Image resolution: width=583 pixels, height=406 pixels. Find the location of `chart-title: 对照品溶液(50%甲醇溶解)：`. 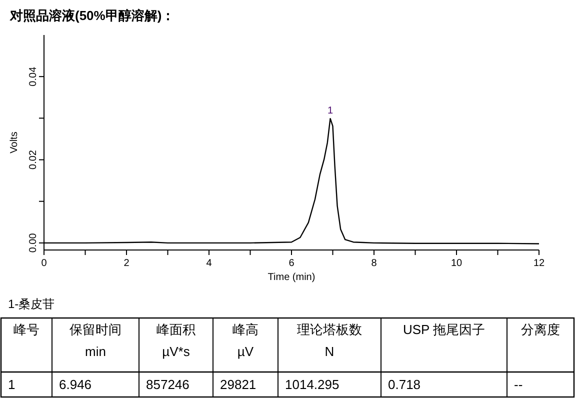

chart-title: 对照品溶液(50%甲醇溶解)： is located at coordinates (92, 15).